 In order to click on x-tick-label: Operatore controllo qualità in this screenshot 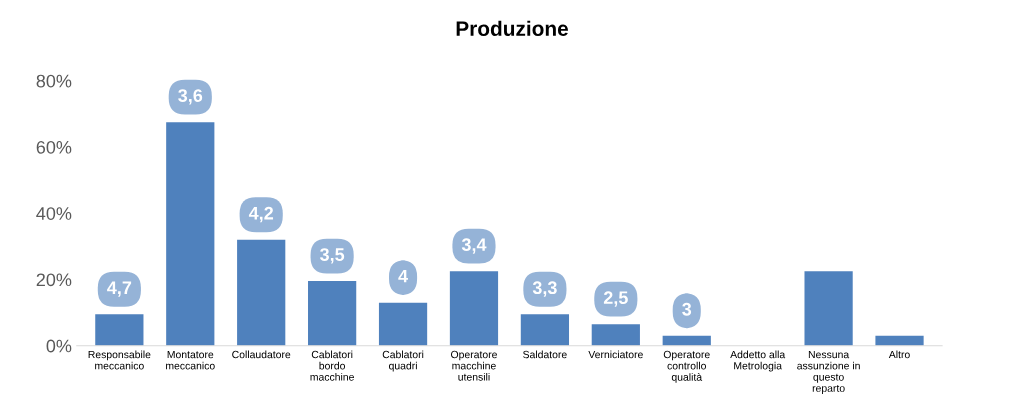, I will do `click(686, 366)`.